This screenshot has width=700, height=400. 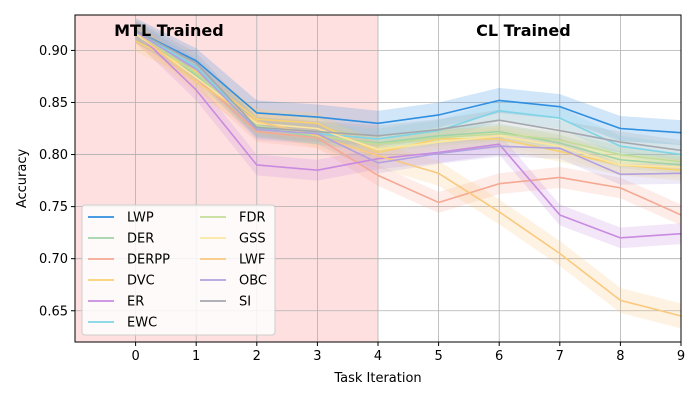 I want to click on x-tick-label: 7, so click(x=560, y=356).